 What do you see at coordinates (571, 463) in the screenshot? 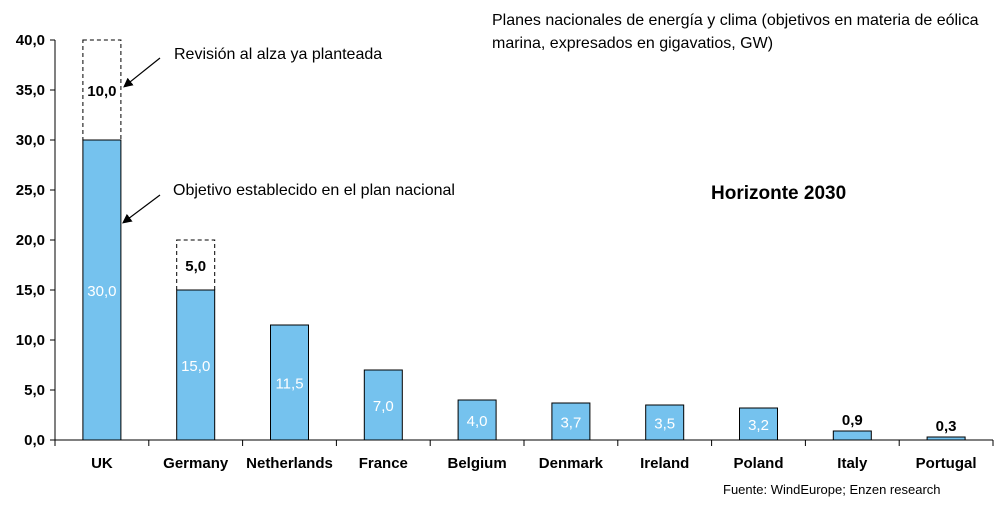
I see `x-category-label: Denmark` at bounding box center [571, 463].